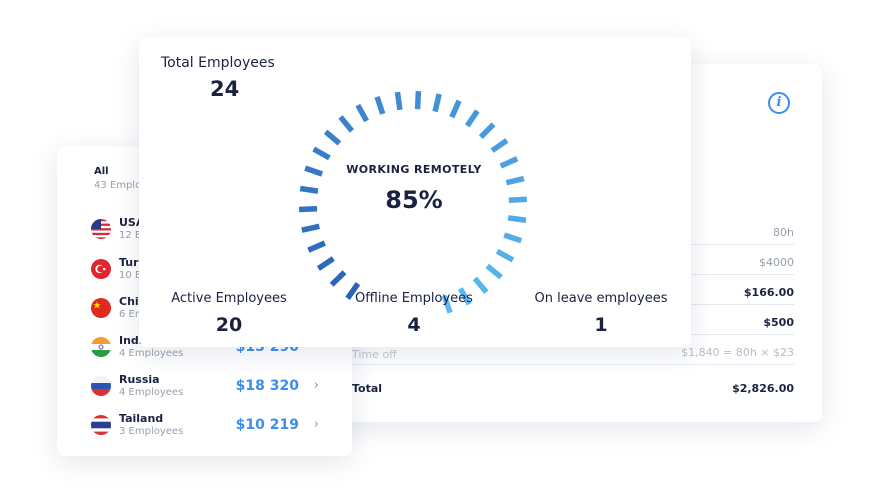 The height and width of the screenshot is (500, 890). What do you see at coordinates (101, 347) in the screenshot?
I see `india-flag-icon` at bounding box center [101, 347].